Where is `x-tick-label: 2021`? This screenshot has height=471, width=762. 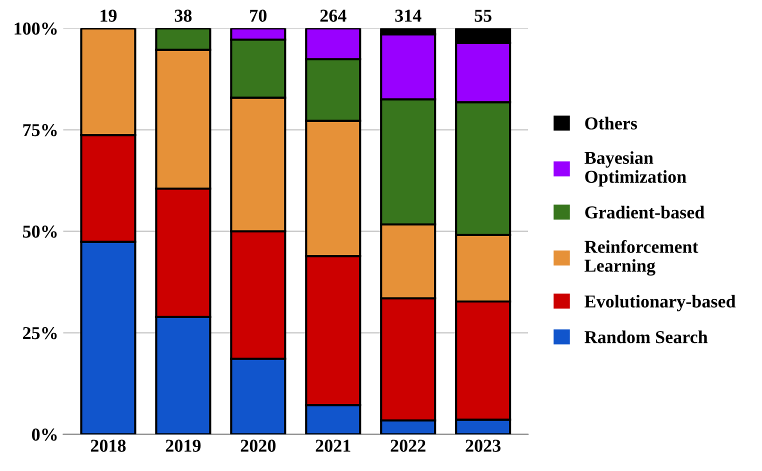 x-tick-label: 2021 is located at coordinates (333, 446).